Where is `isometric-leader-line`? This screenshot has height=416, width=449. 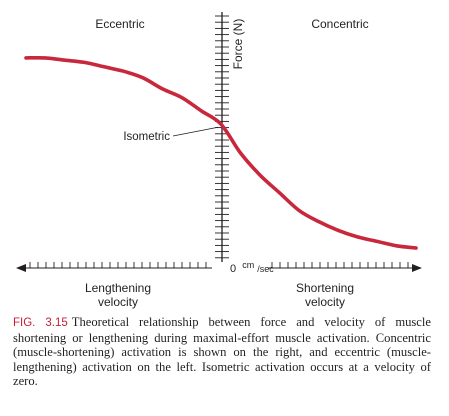 isometric-leader-line is located at coordinates (195, 131).